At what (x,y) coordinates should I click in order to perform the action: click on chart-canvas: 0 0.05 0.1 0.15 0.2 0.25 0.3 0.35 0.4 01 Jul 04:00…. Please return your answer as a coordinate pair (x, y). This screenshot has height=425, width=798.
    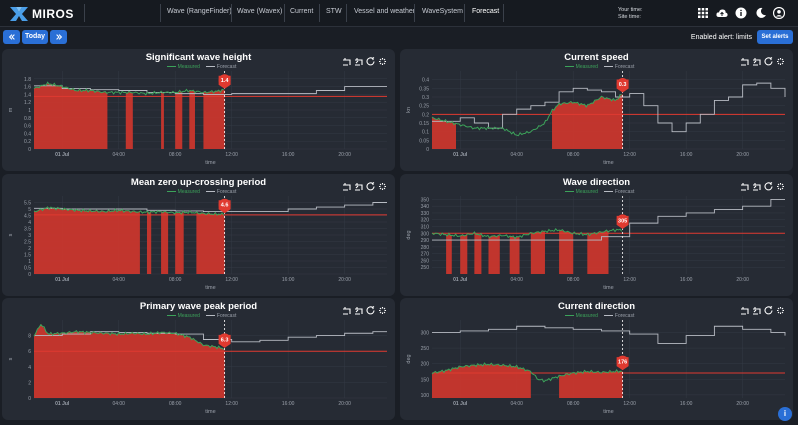
    Looking at the image, I should click on (596, 110).